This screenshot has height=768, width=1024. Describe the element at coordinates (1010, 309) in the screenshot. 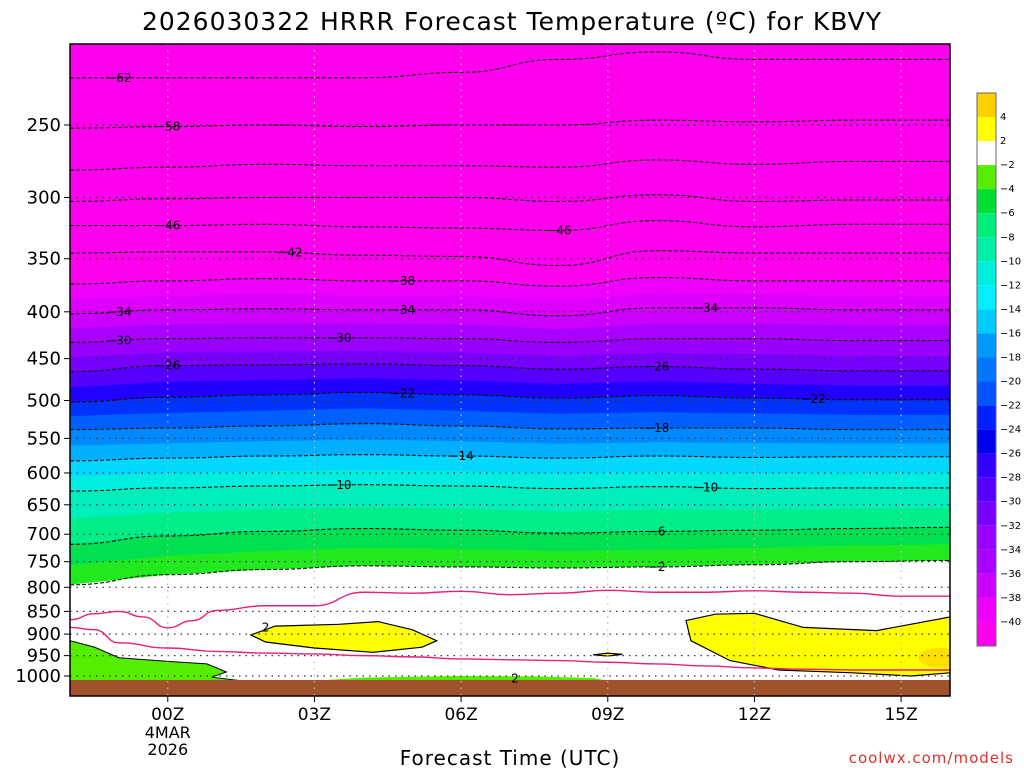

I see `colorbar-tick-label: −14` at that location.